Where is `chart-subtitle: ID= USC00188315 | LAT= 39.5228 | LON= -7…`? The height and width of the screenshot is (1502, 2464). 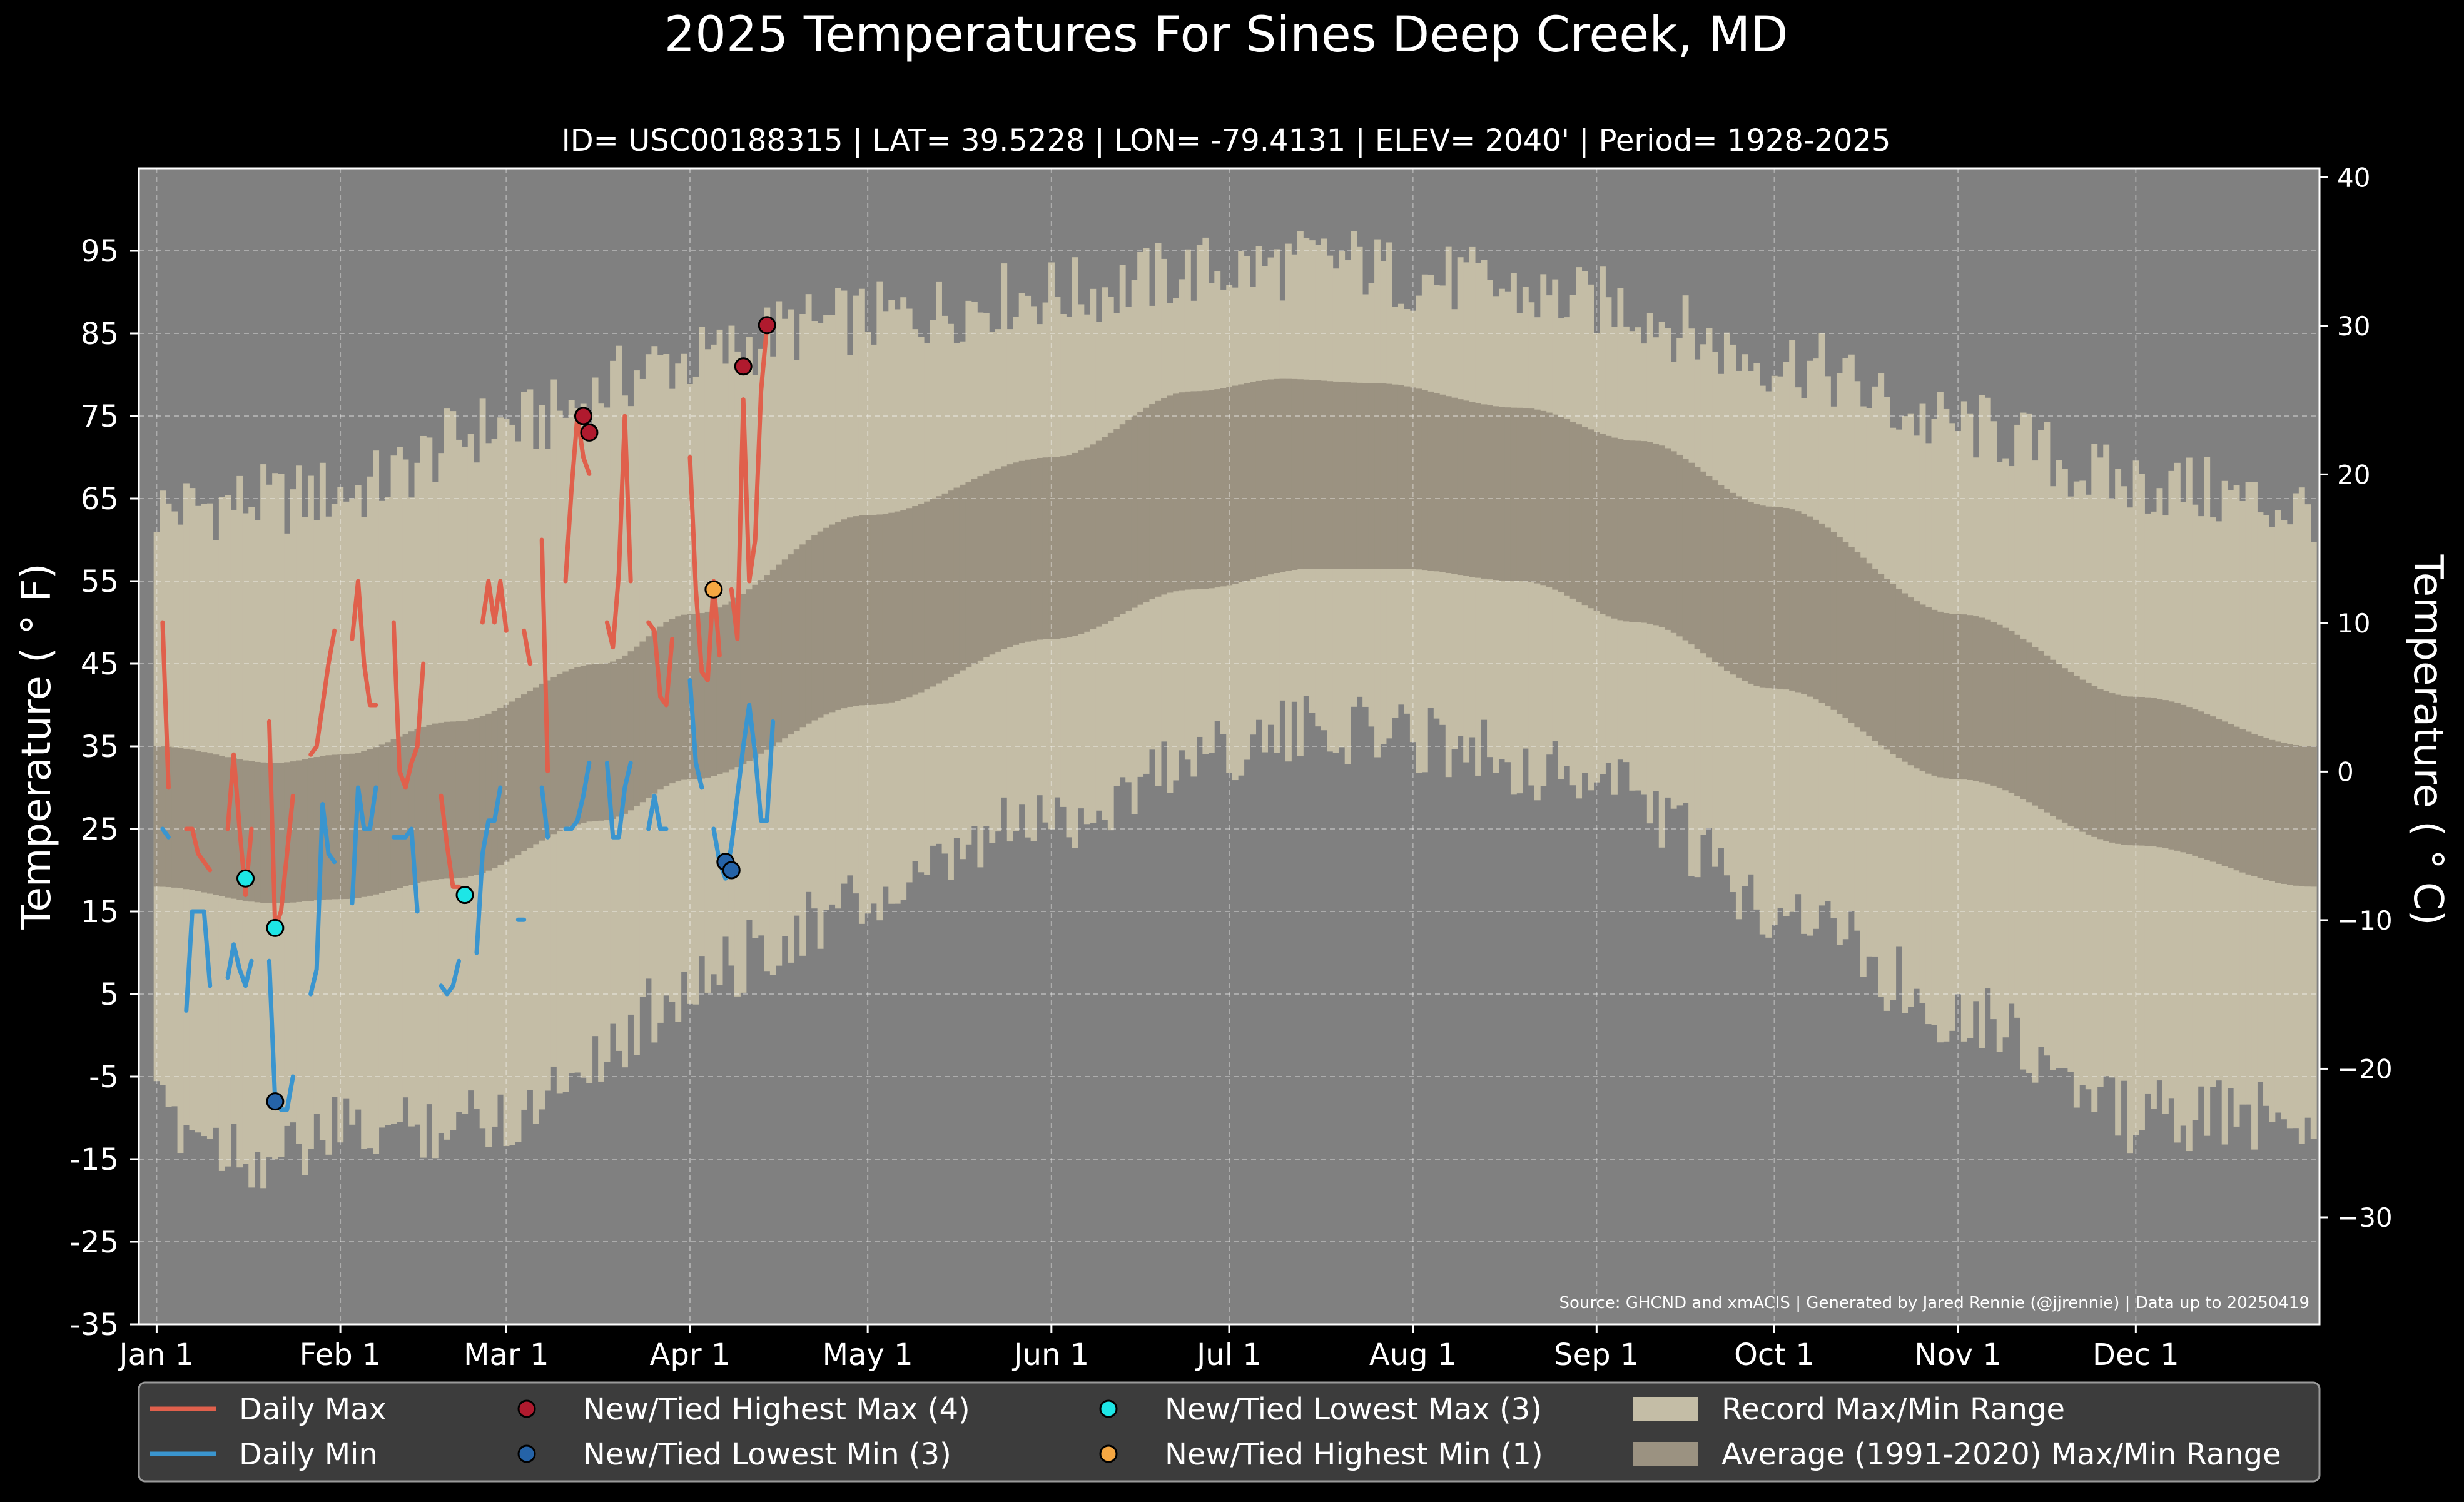 chart-subtitle: ID= USC00188315 | LAT= 39.5228 | LON= -7… is located at coordinates (1226, 140).